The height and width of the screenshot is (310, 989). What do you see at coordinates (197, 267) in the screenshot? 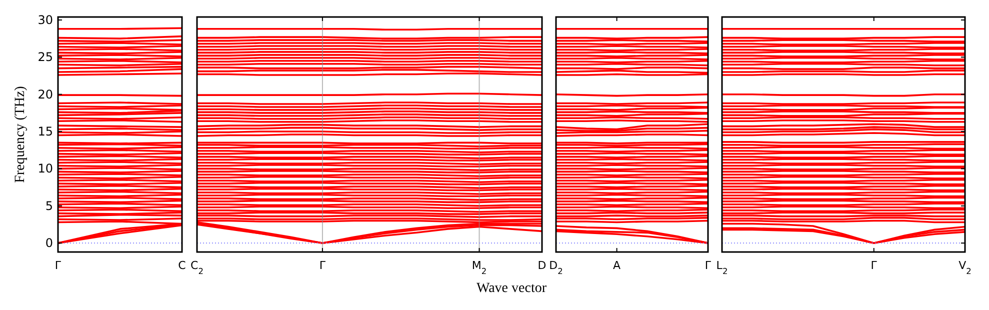
I see `x-tick-label: C$_{2}$` at bounding box center [197, 267].